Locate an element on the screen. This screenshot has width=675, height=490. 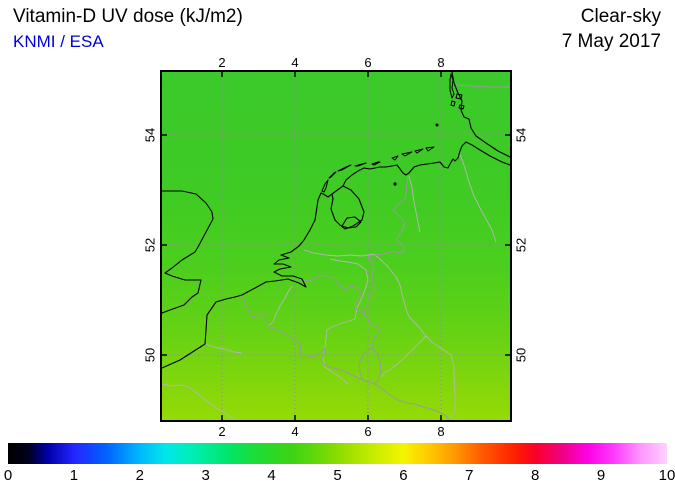
islands is located at coordinates (393, 133).